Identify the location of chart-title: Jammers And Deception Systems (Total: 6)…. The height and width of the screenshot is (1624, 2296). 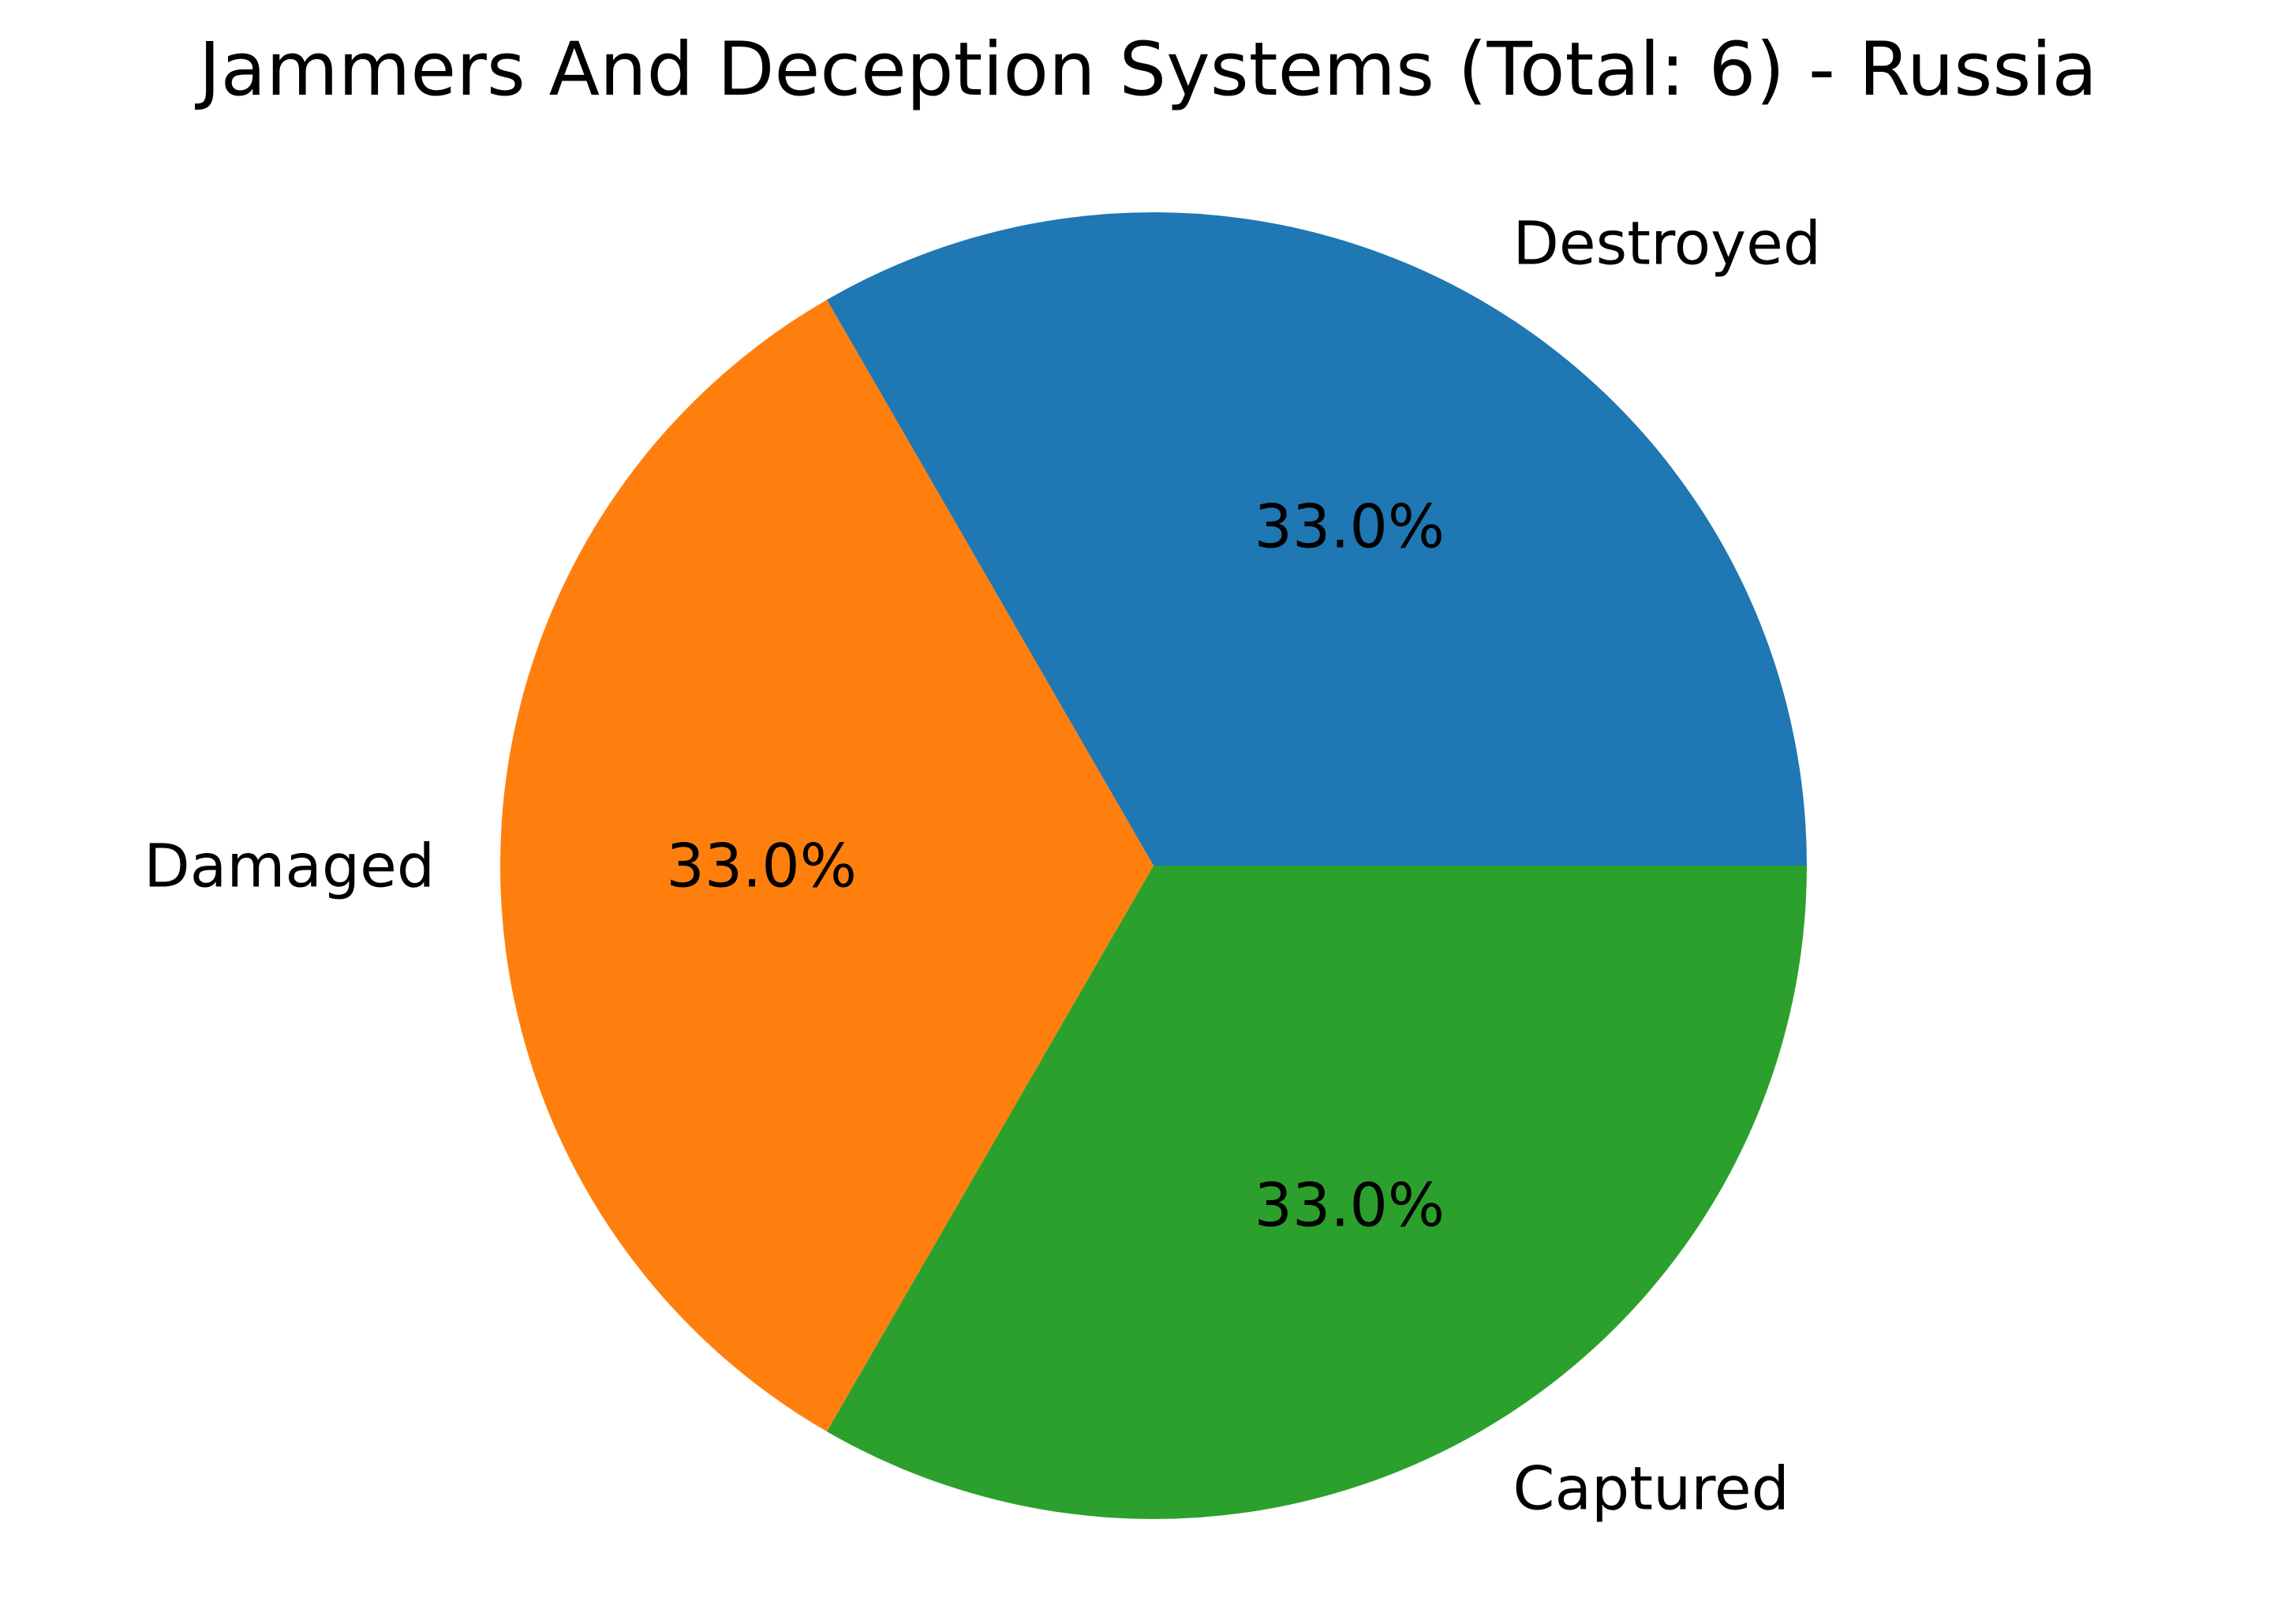
(1148, 70).